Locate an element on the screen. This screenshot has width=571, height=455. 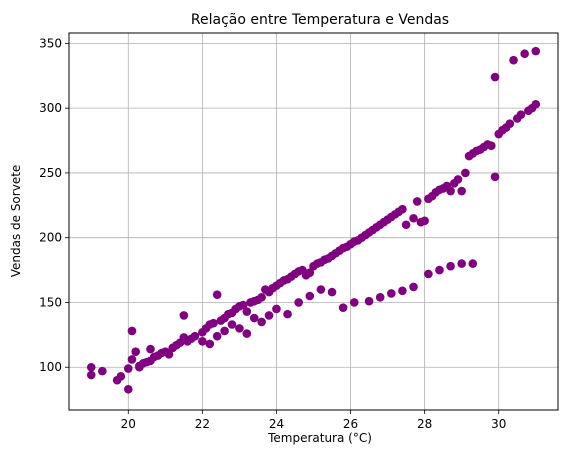
y-tick-label: 350 is located at coordinates (50, 43).